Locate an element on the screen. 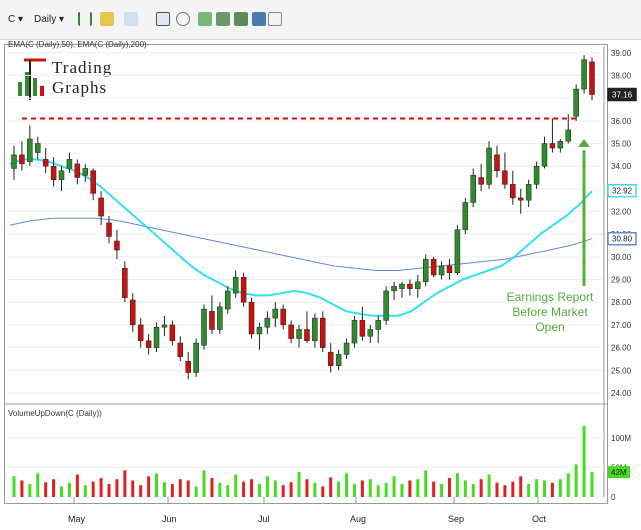  zoom-icon is located at coordinates (183, 19).